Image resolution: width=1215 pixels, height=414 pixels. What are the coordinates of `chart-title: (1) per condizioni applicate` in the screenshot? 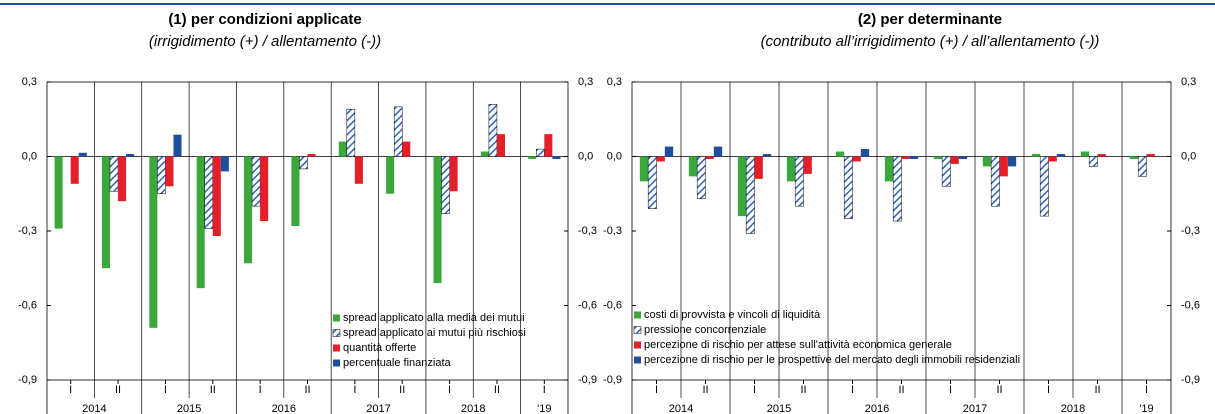 It's located at (264, 19).